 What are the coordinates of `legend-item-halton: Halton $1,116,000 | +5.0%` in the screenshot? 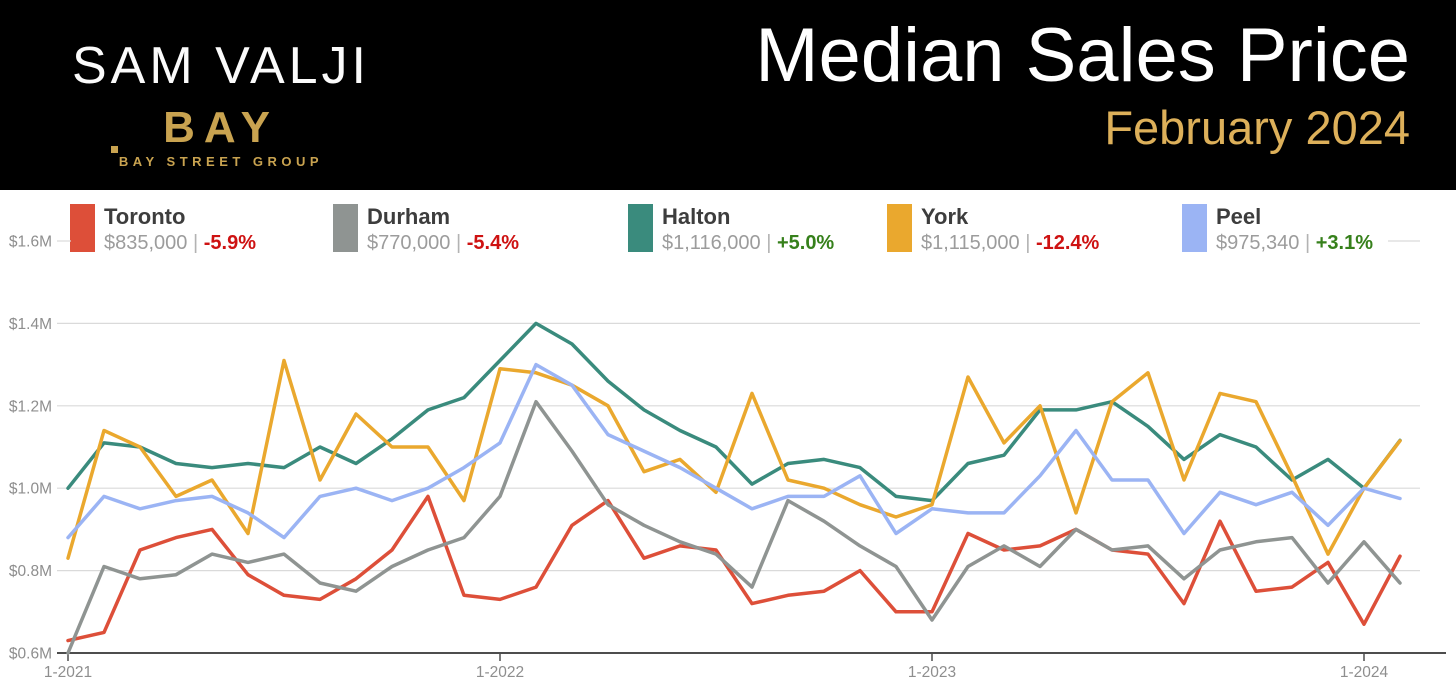 It's located at (736, 230).